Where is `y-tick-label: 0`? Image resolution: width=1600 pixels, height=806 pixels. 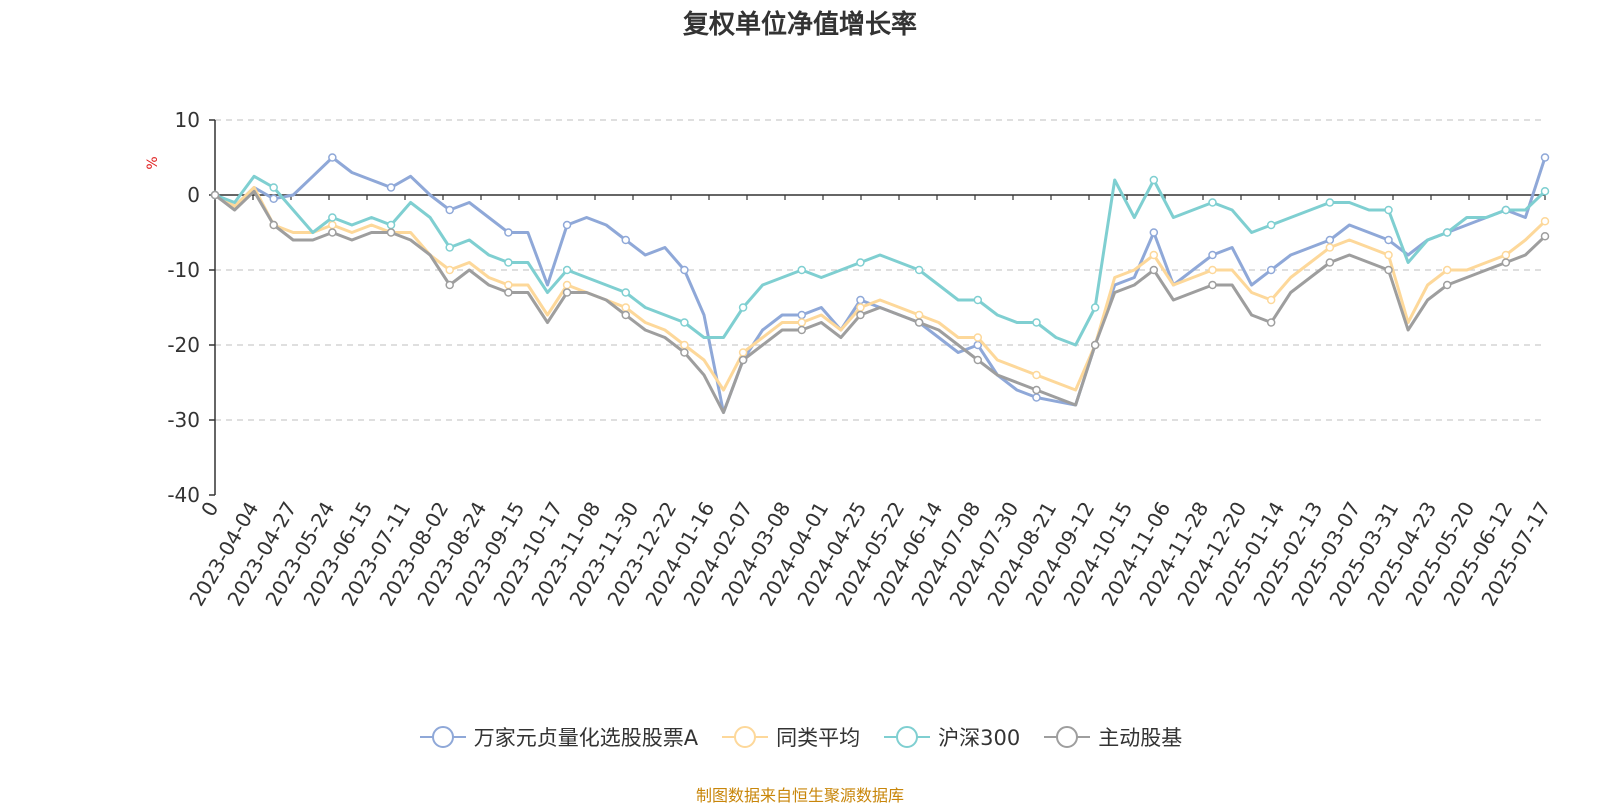 y-tick-label: 0 is located at coordinates (193, 195).